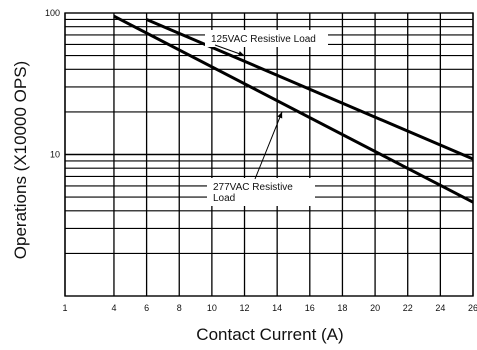  I want to click on x-tick-label: 4, so click(113, 308).